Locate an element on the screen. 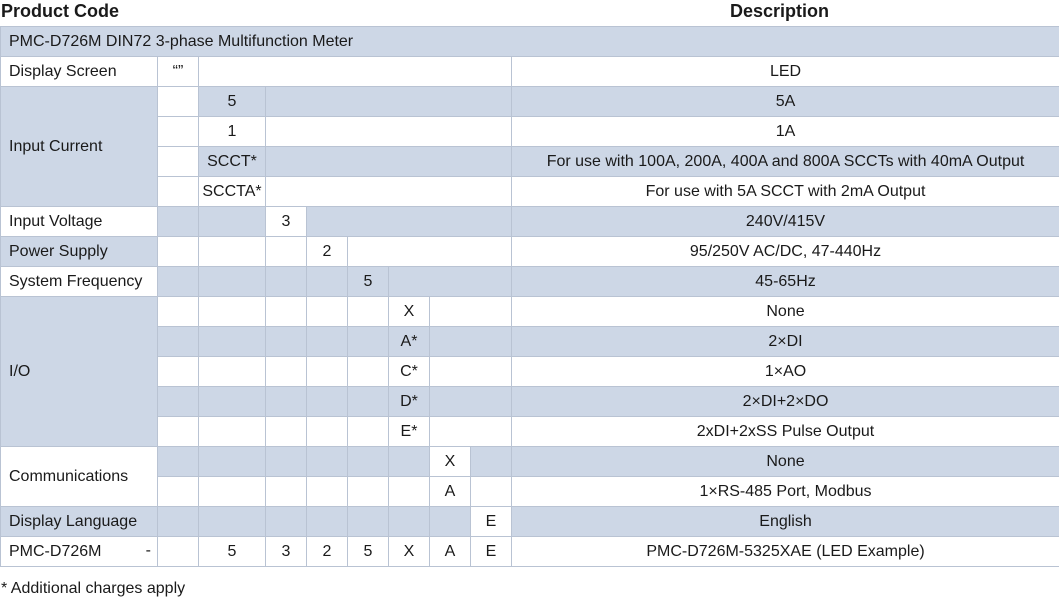 The image size is (1059, 600). footnote: * Additional charges apply is located at coordinates (93, 589).